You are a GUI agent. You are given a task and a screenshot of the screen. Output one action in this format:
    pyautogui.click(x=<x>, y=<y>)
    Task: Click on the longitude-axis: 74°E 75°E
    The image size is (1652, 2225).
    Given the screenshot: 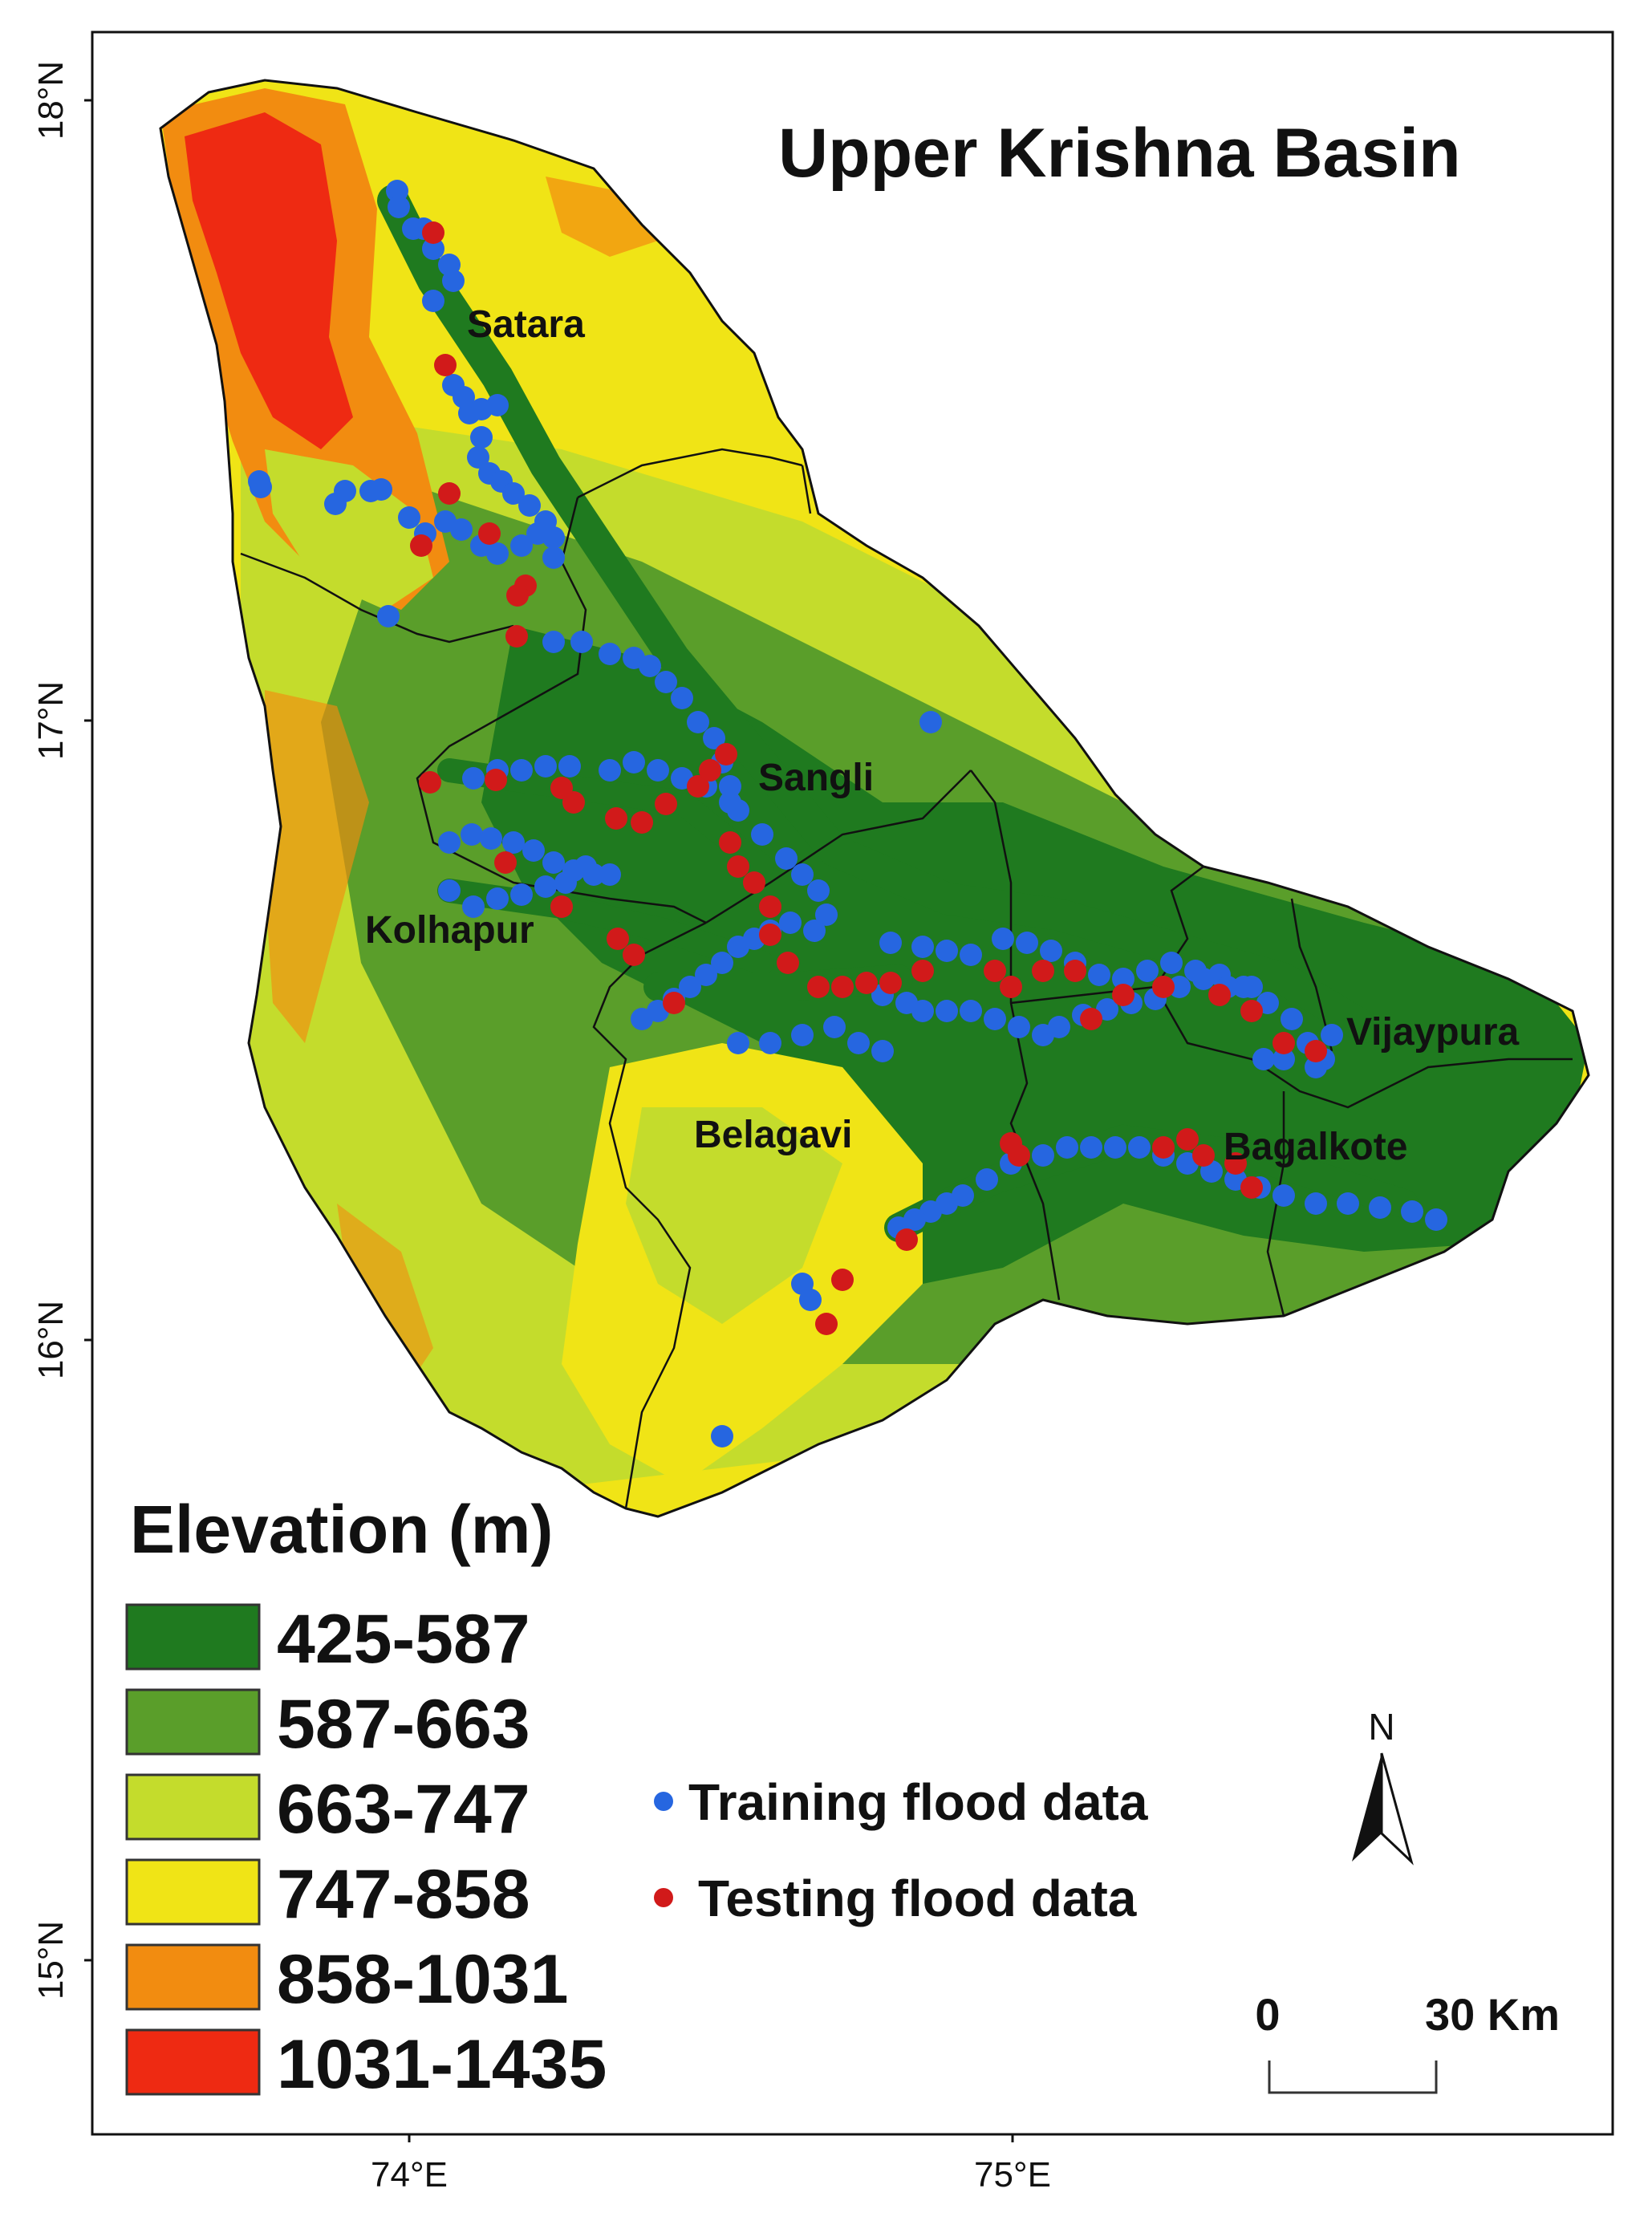 What is the action you would take?
    pyautogui.click(x=711, y=2164)
    